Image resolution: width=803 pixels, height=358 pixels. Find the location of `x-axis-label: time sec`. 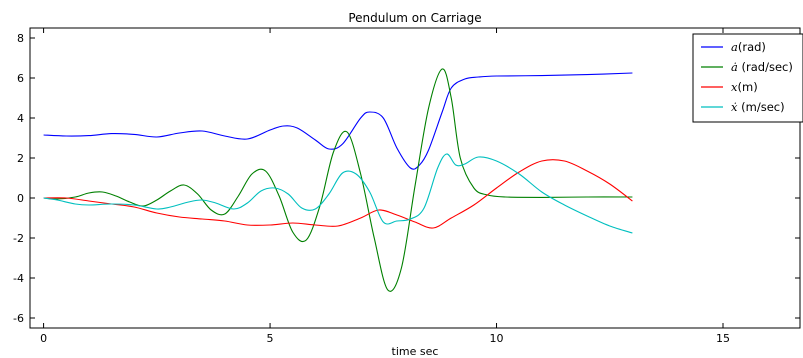

x-axis-label: time sec is located at coordinates (415, 351).